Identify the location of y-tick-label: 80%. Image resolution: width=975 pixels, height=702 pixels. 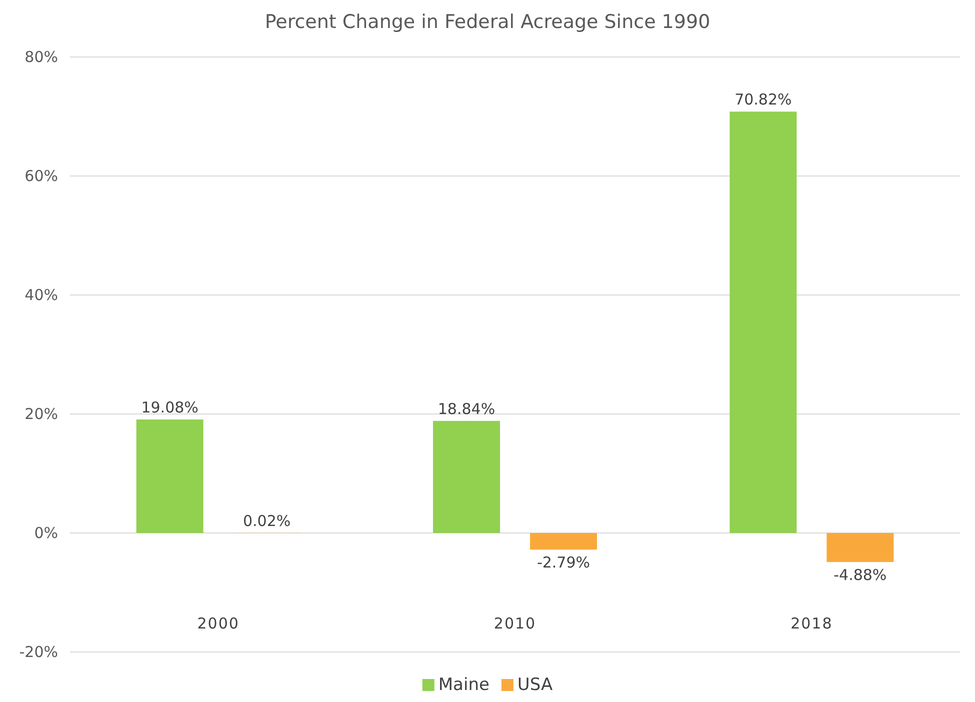
(41, 57).